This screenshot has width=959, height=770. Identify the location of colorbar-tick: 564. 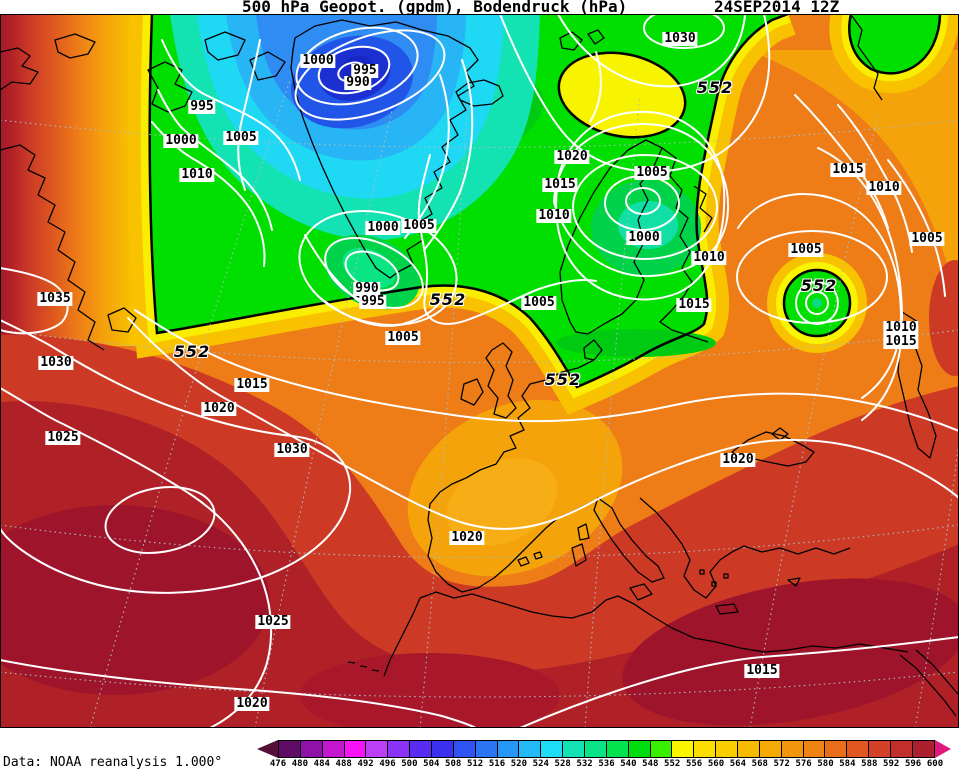
(738, 764).